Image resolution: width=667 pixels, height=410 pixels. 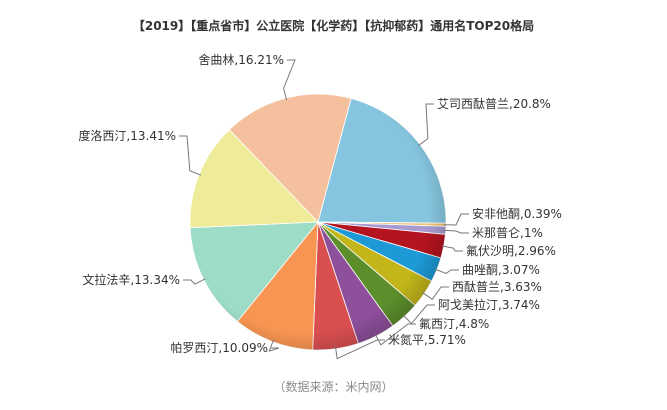 What do you see at coordinates (219, 348) in the screenshot?
I see `slice-label: 帕罗西汀,10.09%` at bounding box center [219, 348].